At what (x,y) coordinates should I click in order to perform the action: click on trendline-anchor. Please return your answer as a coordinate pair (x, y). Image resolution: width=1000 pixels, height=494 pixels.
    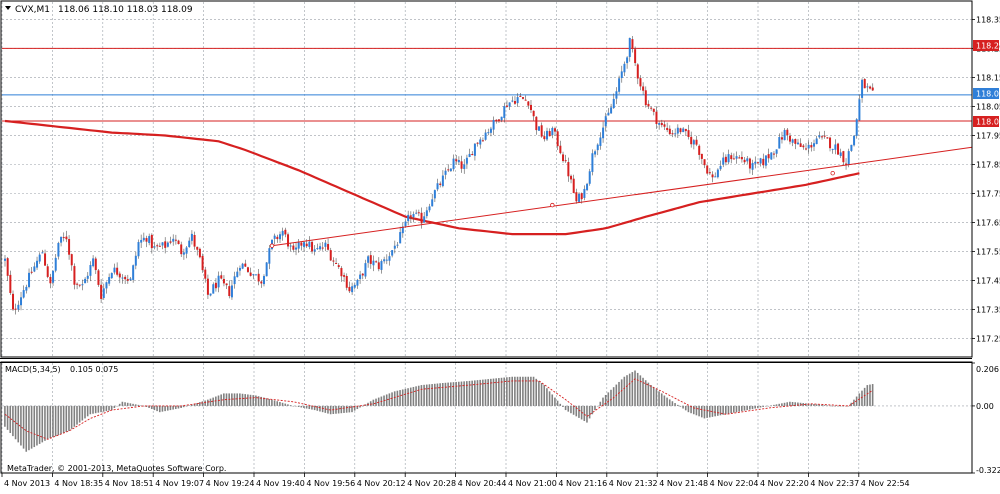
    Looking at the image, I should click on (272, 245).